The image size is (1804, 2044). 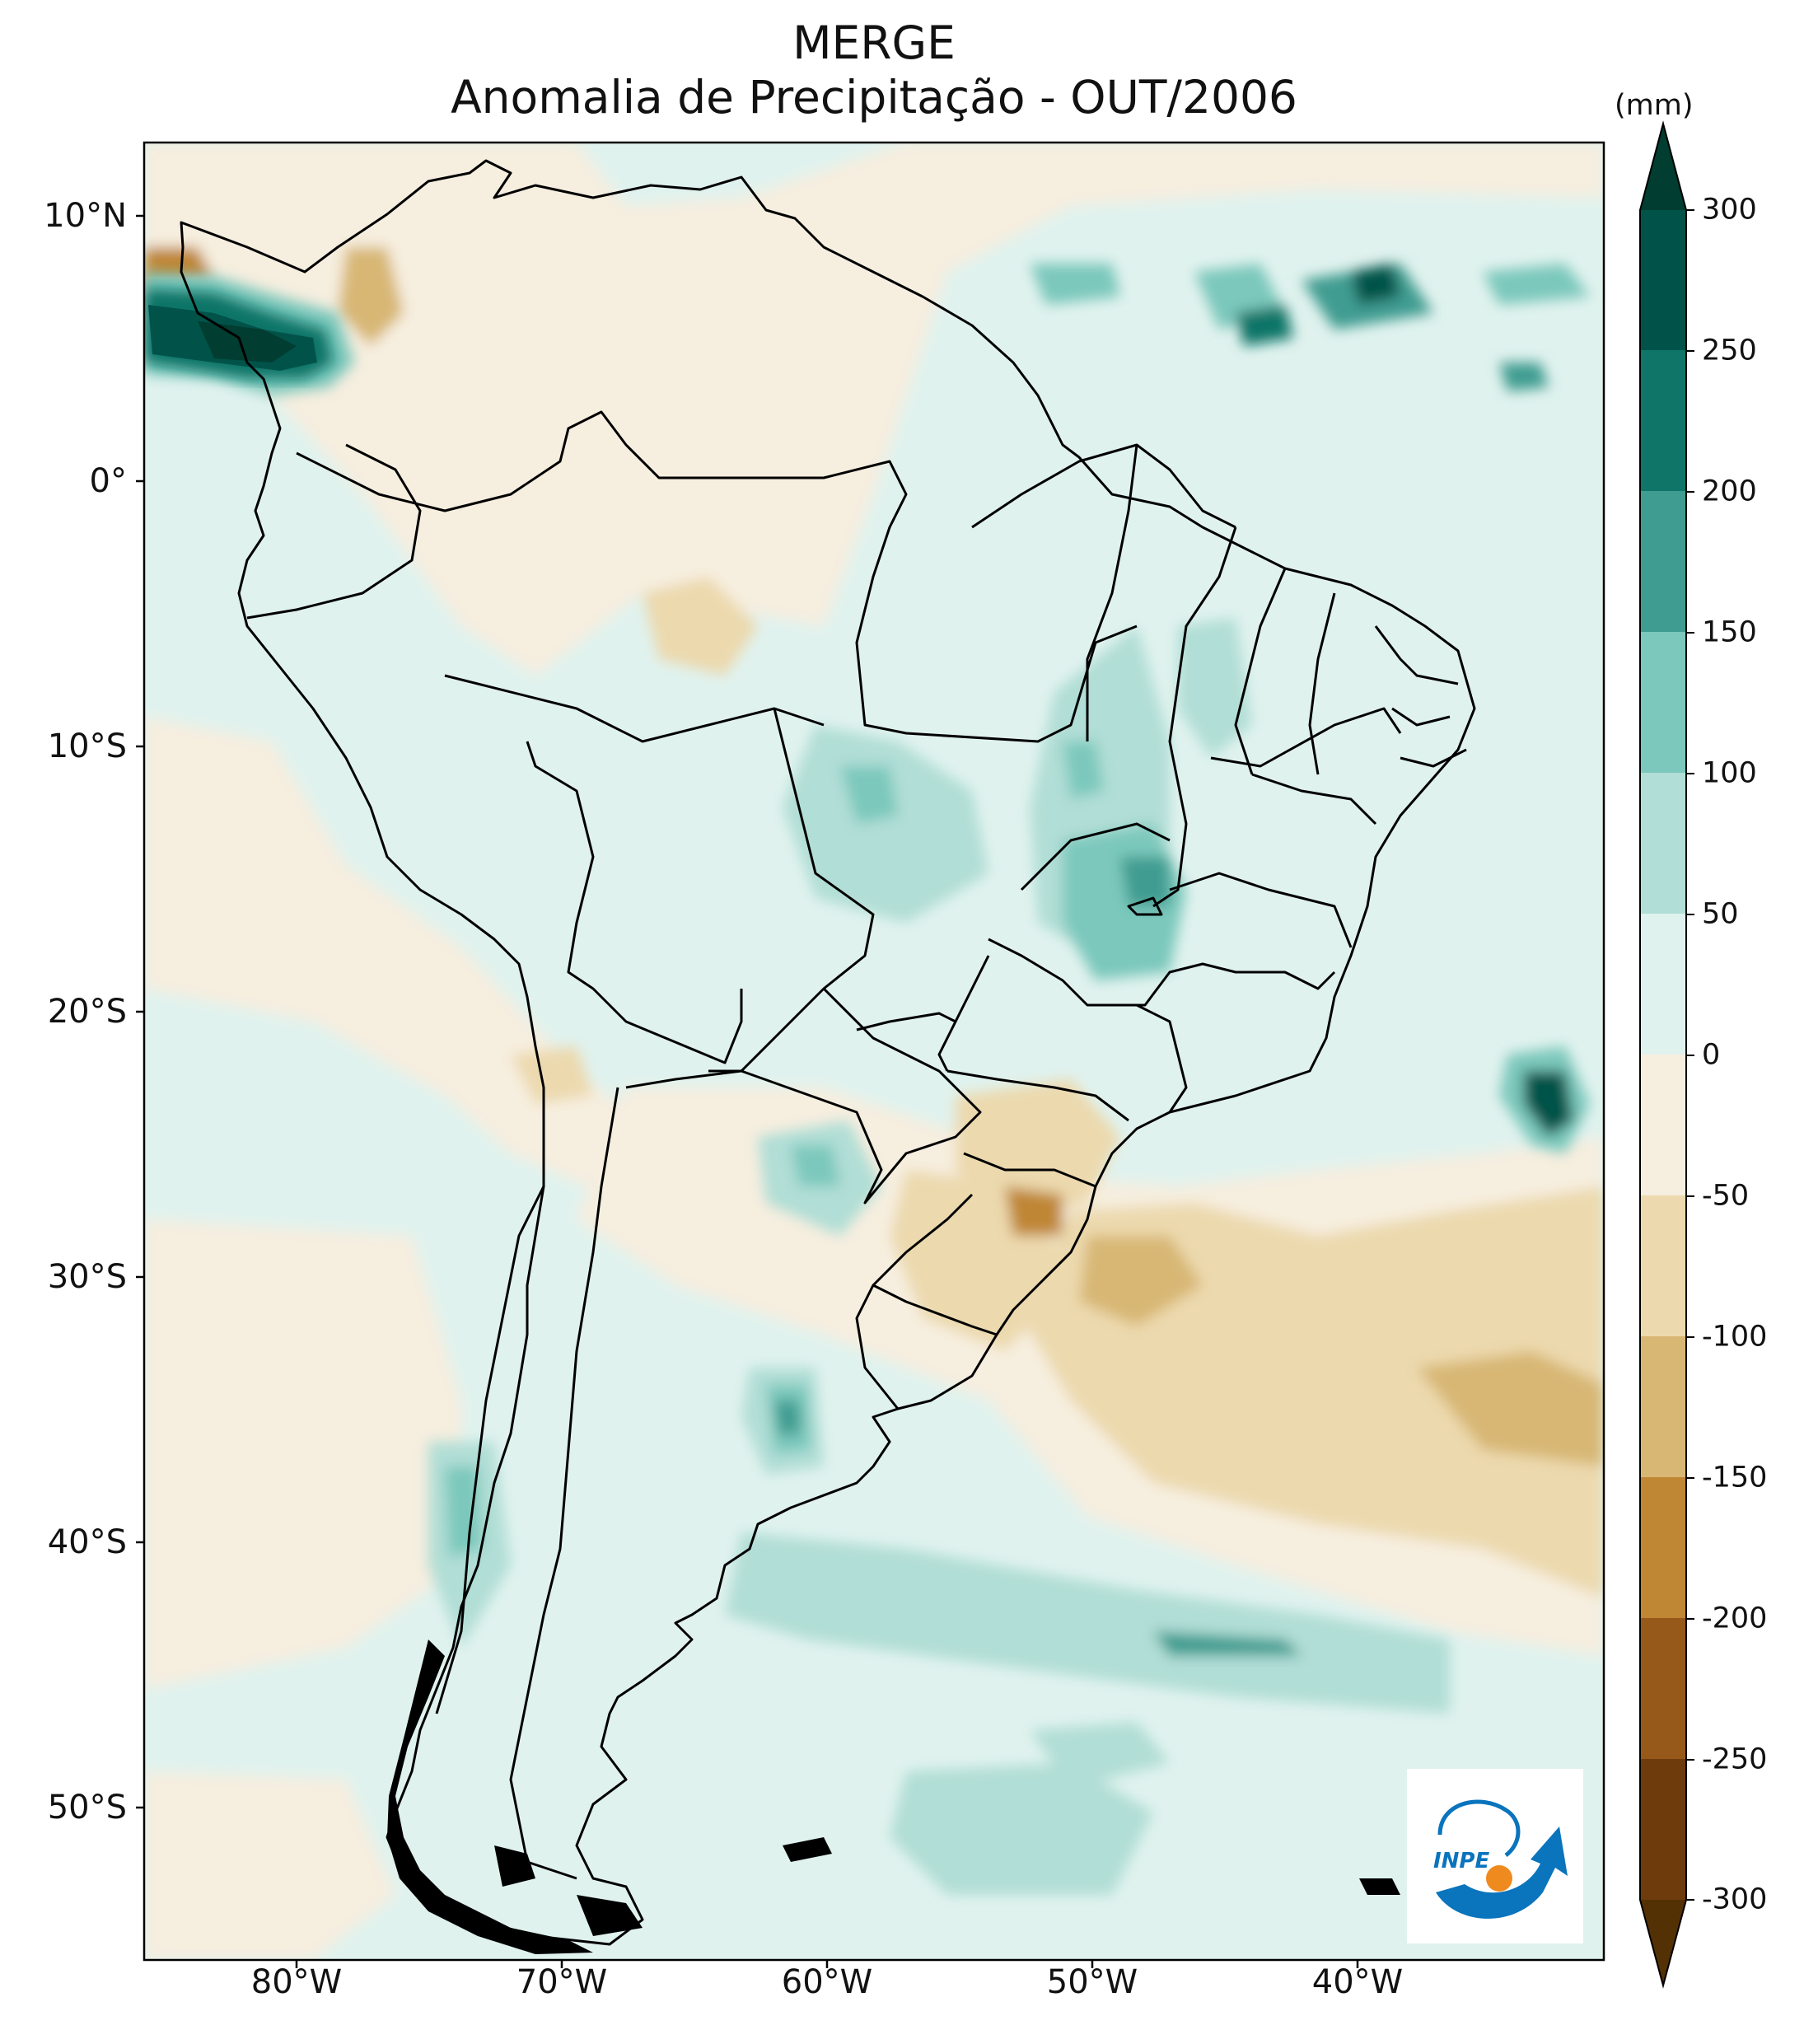 What do you see at coordinates (1729, 210) in the screenshot?
I see `colorbar-tick-label: 300` at bounding box center [1729, 210].